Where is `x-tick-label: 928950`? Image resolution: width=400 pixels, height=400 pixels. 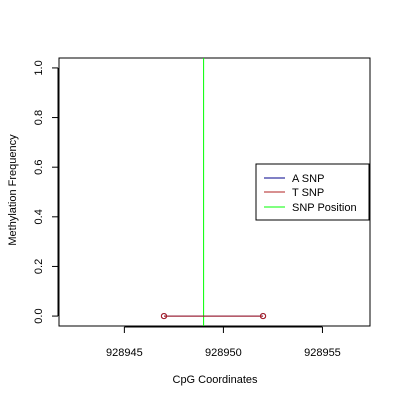
x-tick-label: 928950 is located at coordinates (223, 353).